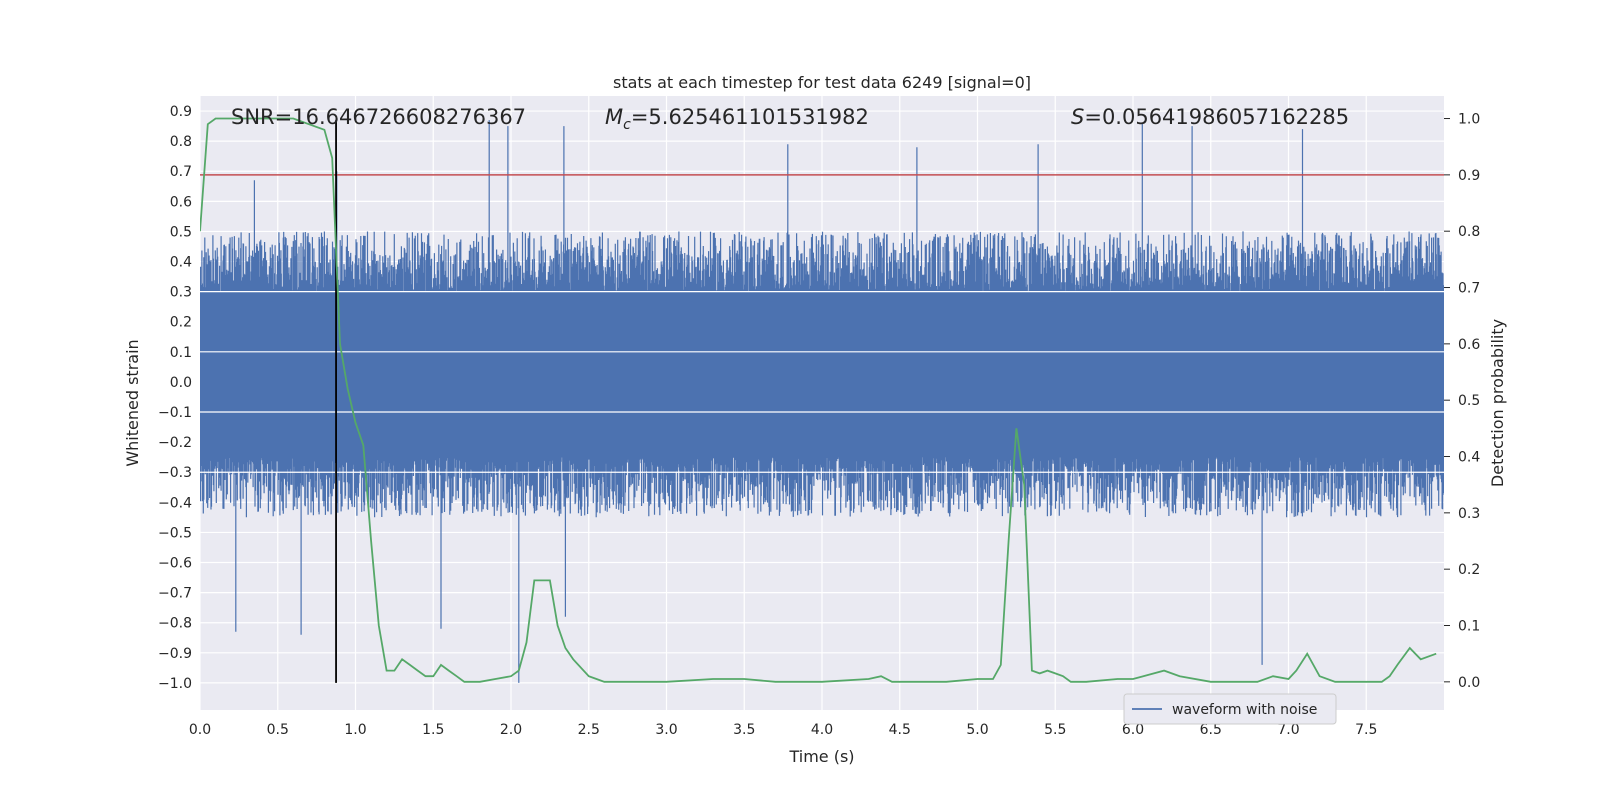 This screenshot has width=1600, height=800. Describe the element at coordinates (181, 353) in the screenshot. I see `y-tick-label-left: 0.1` at that location.